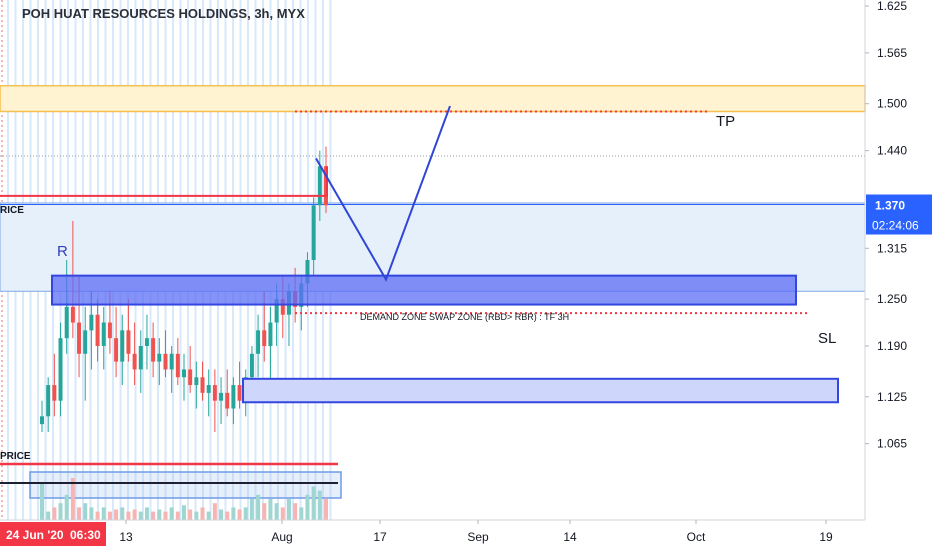  Describe the element at coordinates (540, 390) in the screenshot. I see `demand-zone-lower` at that location.